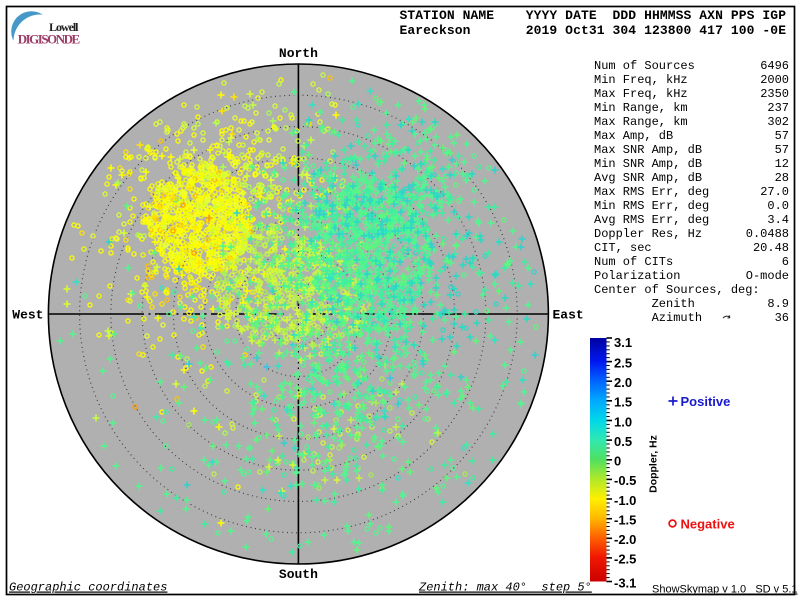 Image resolution: width=800 pixels, height=600 pixels. I want to click on svg-text: North, so click(298, 53).